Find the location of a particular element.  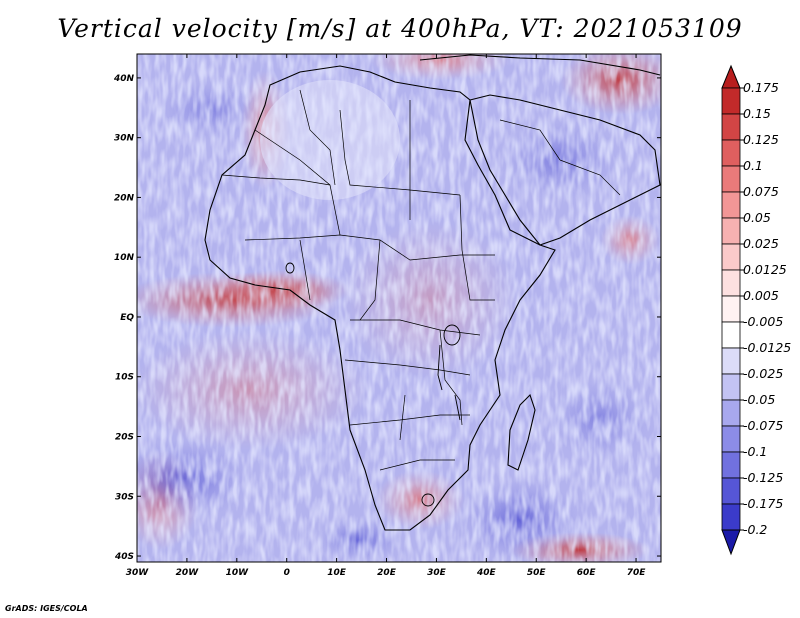

colorbar-top-arrow is located at coordinates (731, 76).